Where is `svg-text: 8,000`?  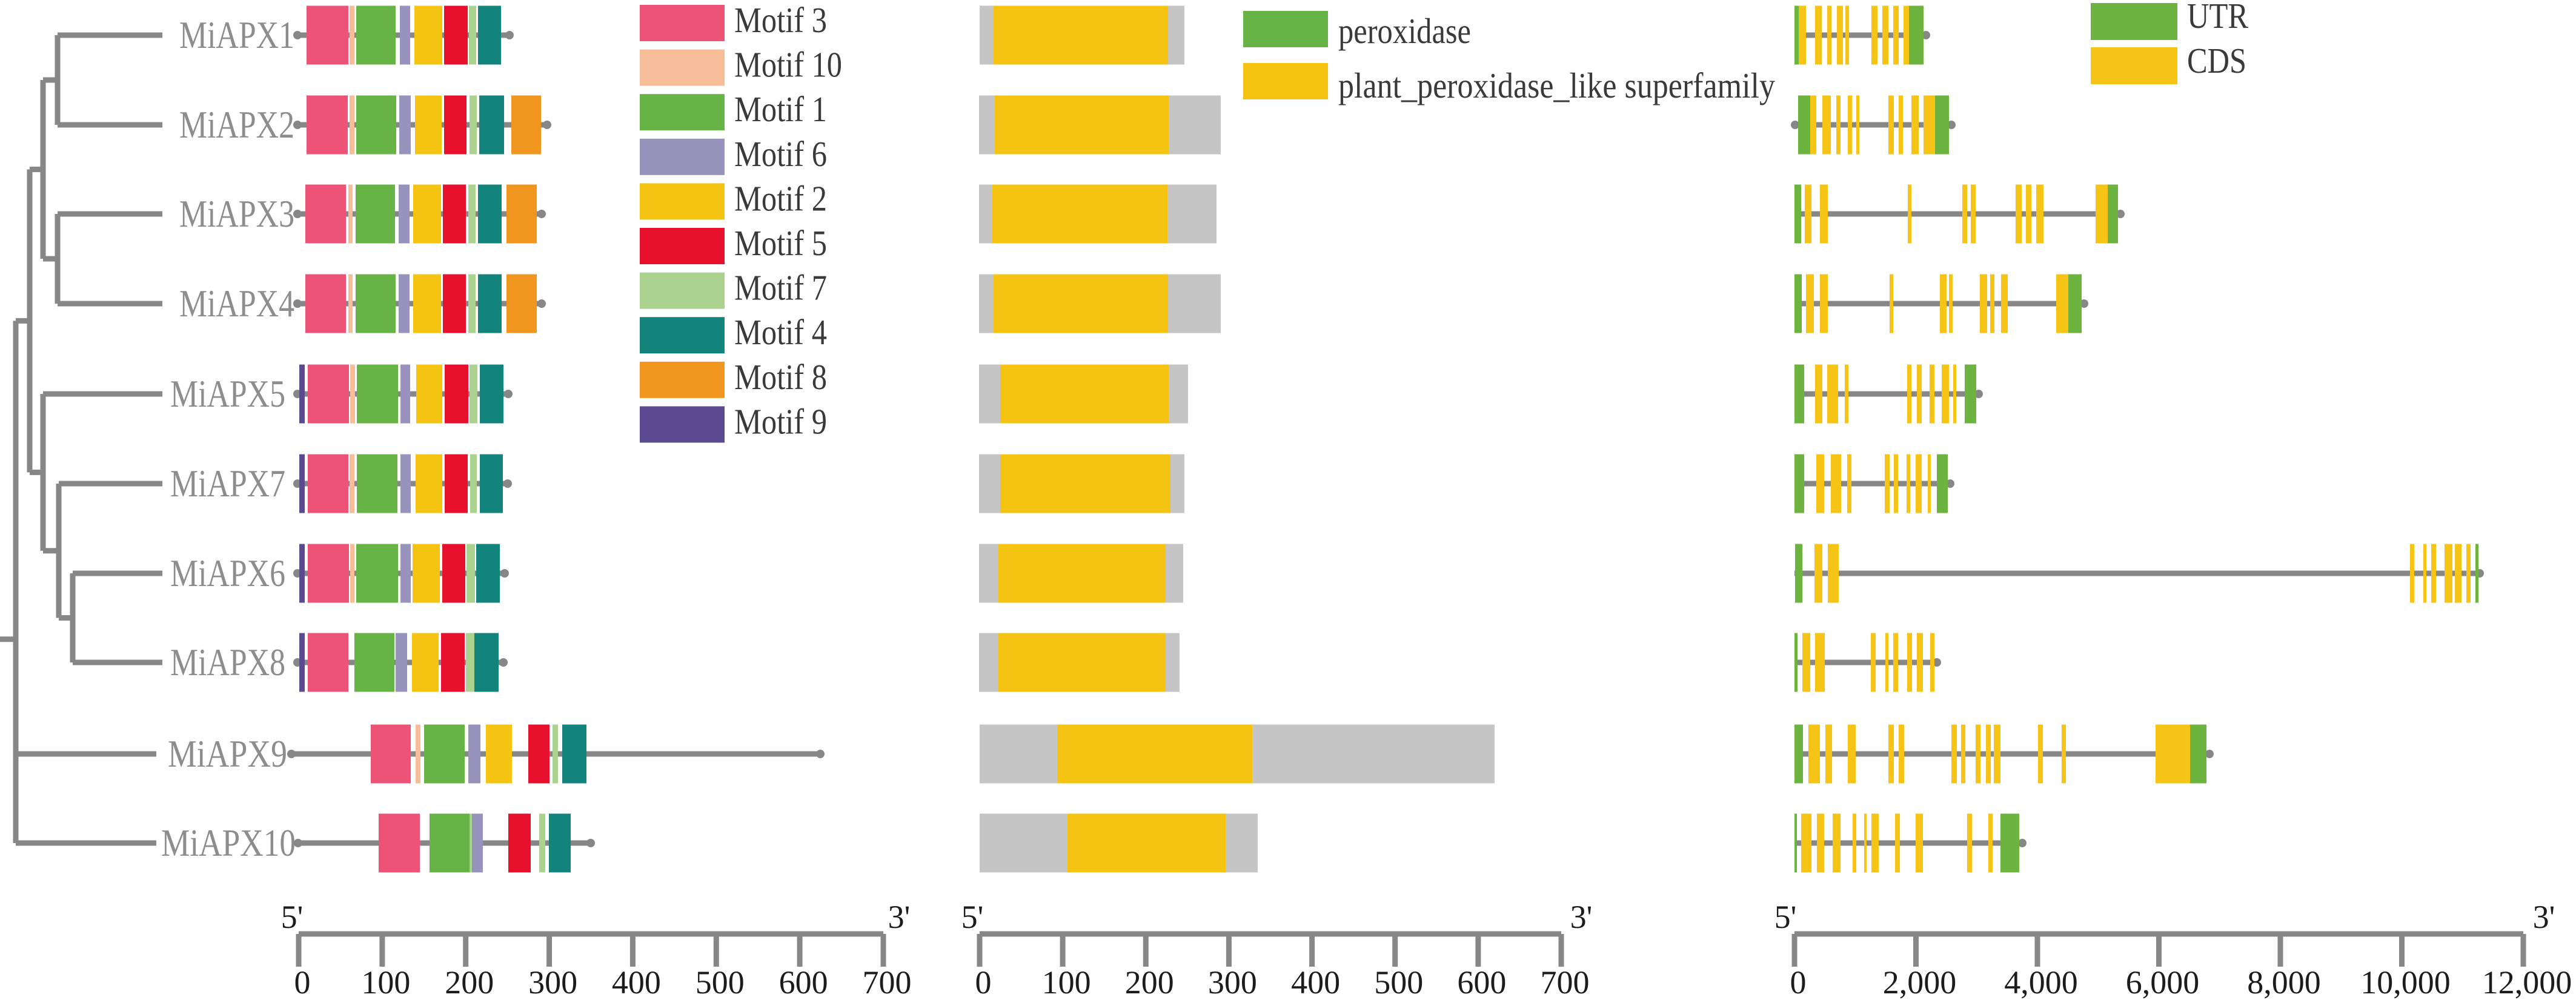 svg-text: 8,000 is located at coordinates (2284, 982).